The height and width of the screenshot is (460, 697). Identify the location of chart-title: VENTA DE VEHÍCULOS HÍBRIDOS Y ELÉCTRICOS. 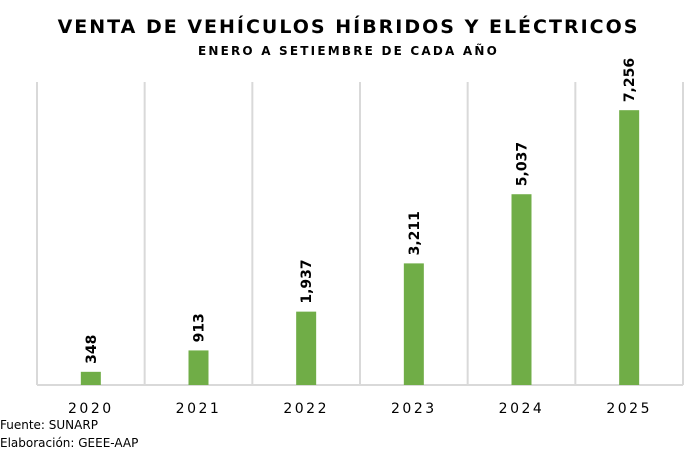
(348, 27).